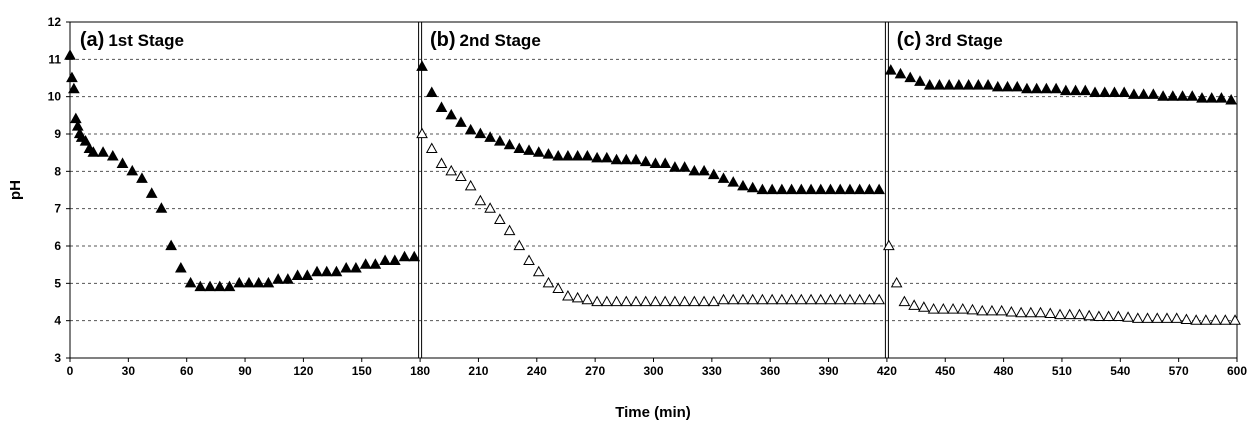 Image resolution: width=1253 pixels, height=426 pixels. Describe the element at coordinates (1120, 371) in the screenshot. I see `x-tick-label: 540` at that location.